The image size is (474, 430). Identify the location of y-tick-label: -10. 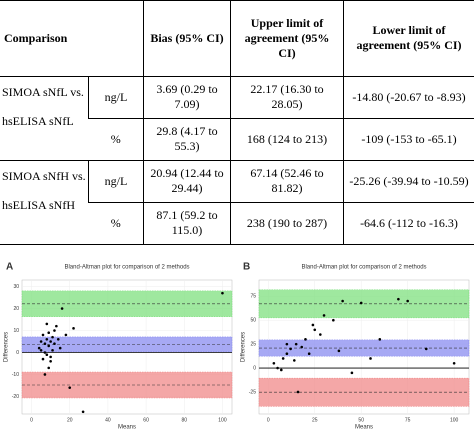
(15, 375).